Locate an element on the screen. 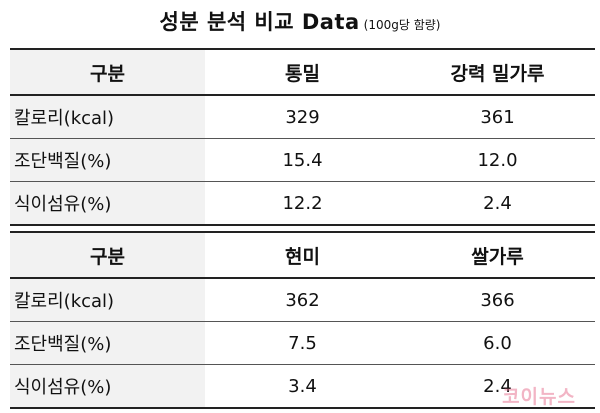 Image resolution: width=600 pixels, height=413 pixels. cell-value: 15.4 is located at coordinates (302, 160).